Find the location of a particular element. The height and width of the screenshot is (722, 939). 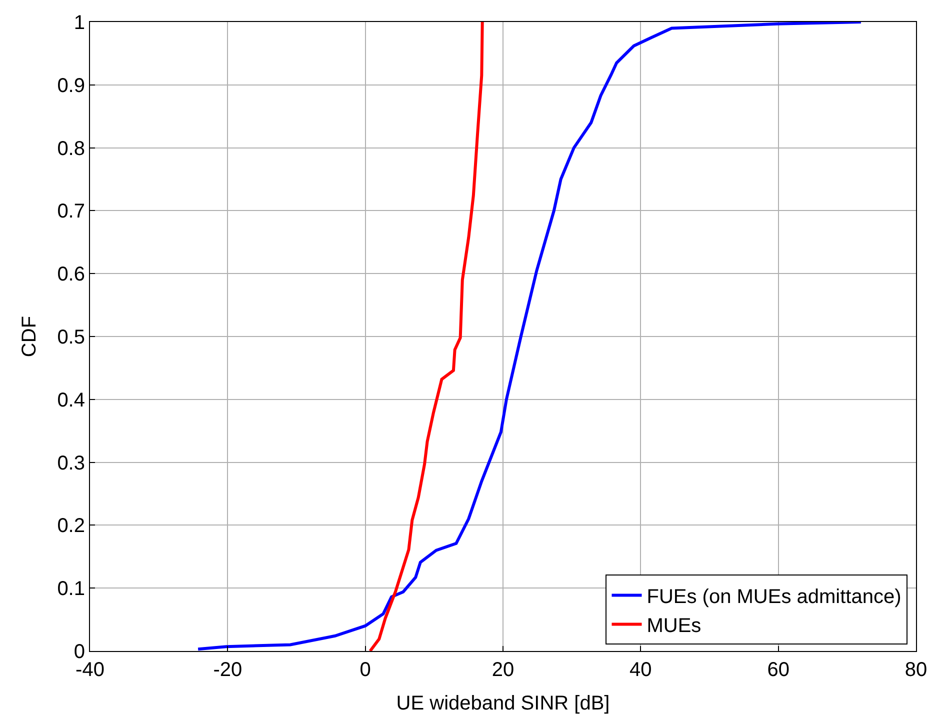

y-tick-label: 0.8 is located at coordinates (71, 149).